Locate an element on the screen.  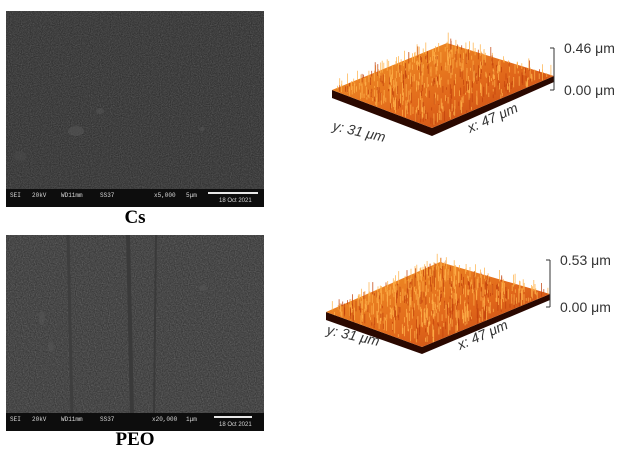
caption-cs: Cs is located at coordinates (135, 217).